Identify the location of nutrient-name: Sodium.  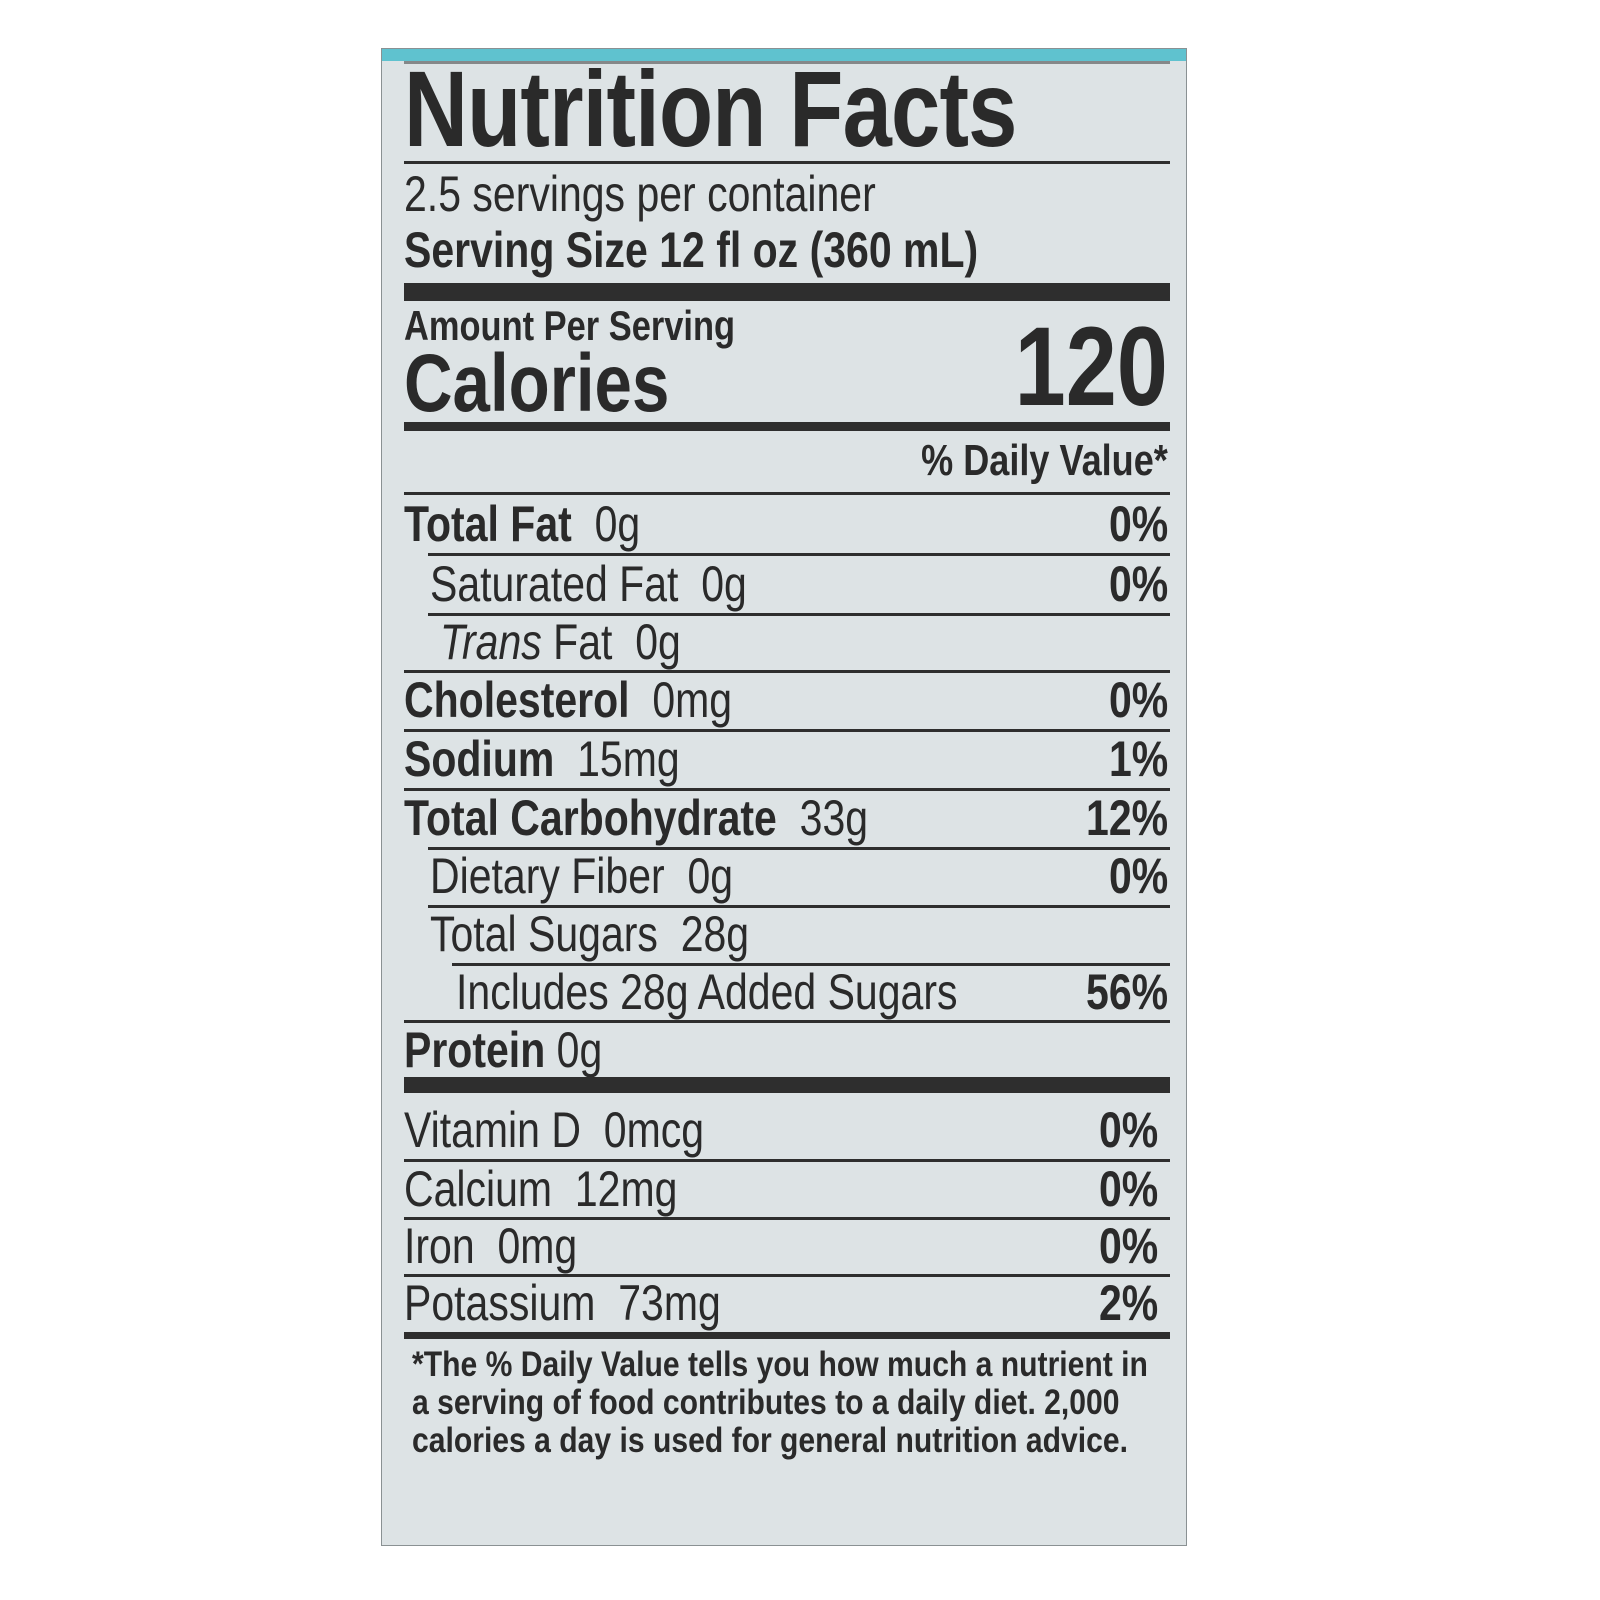
(479, 759).